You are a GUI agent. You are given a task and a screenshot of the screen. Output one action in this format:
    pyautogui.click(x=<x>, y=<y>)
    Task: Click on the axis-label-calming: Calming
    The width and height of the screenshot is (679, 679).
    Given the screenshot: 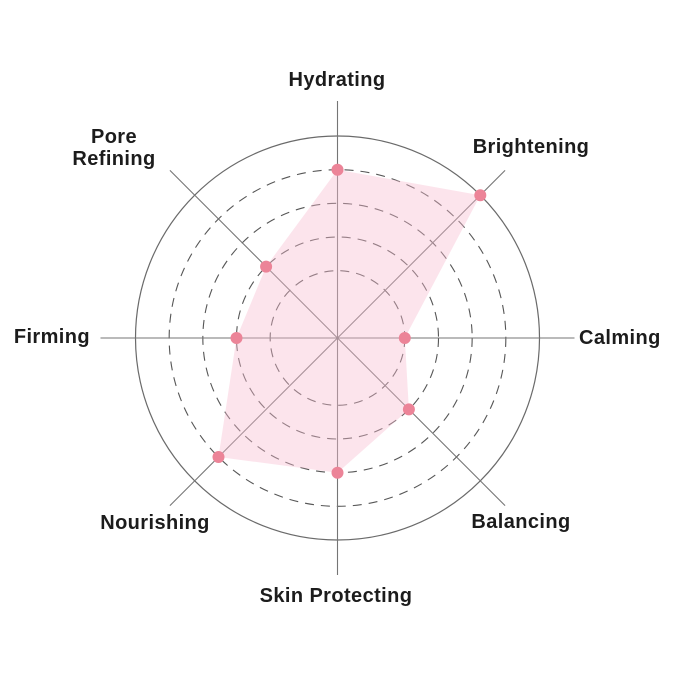 What is the action you would take?
    pyautogui.click(x=620, y=338)
    